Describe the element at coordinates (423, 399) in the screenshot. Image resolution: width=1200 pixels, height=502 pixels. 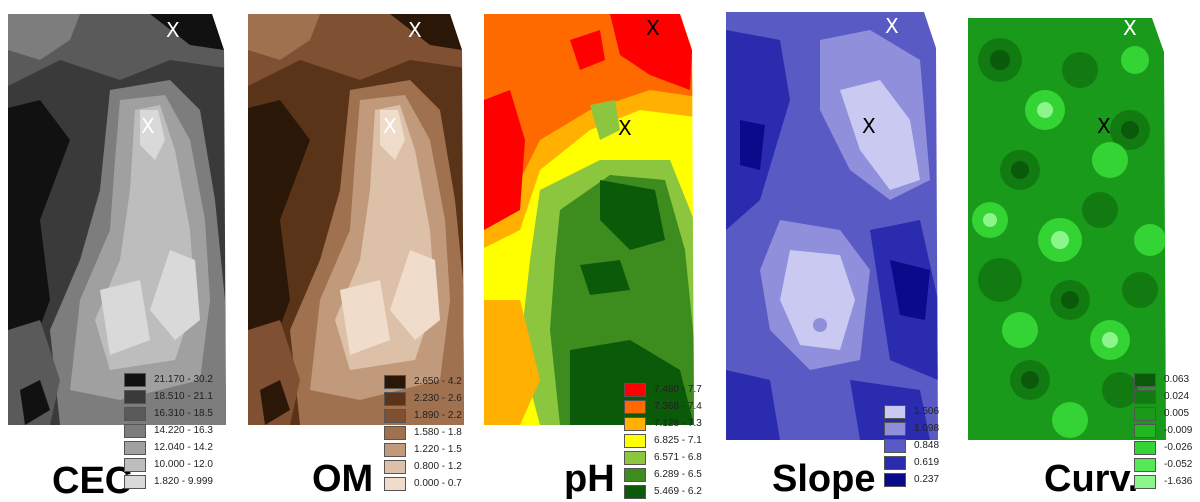
I see `legend-item: 2.230 - 2.6` at that location.